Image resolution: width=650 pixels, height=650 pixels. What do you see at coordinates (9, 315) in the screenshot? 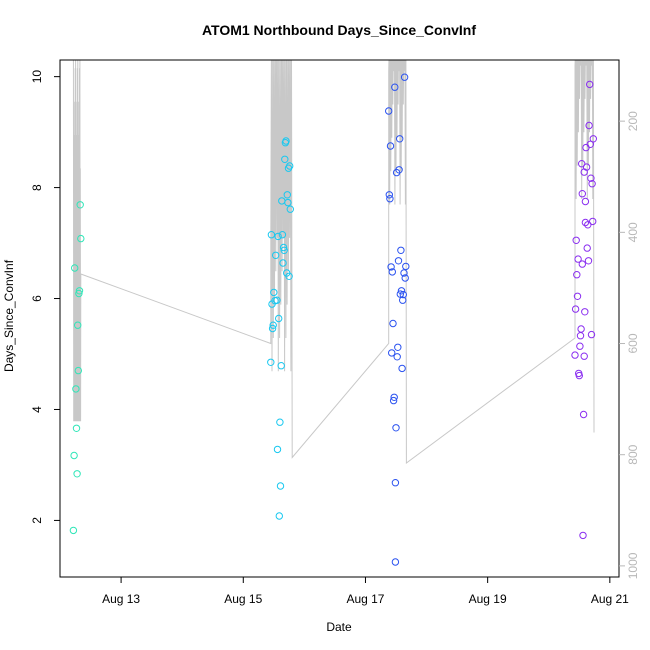
I see `y-axis-label: Days_Since_ConvInf` at bounding box center [9, 315].